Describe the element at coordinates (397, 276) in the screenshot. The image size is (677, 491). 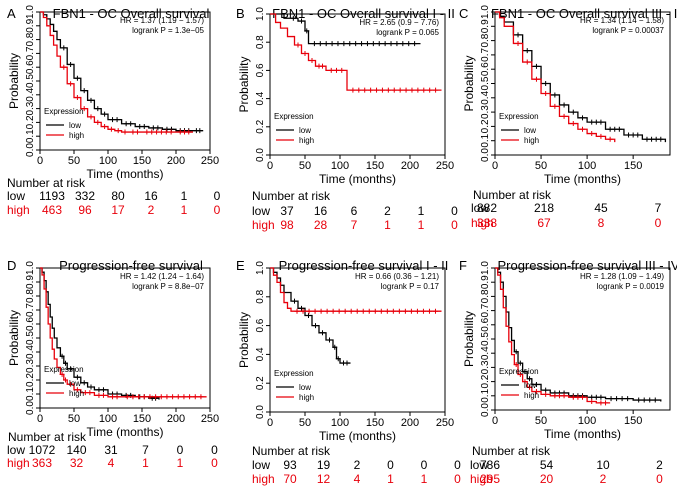
I see `hr-annotation: HR = 0.66 (0.36 − 1.21)` at that location.